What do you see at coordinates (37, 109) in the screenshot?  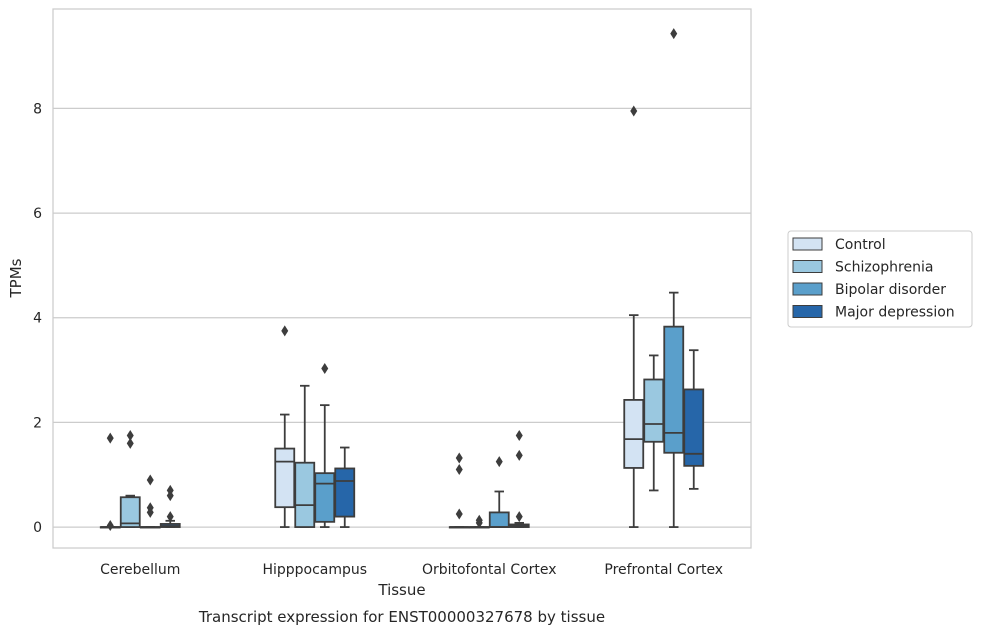 I see `y-tick-label: 8` at bounding box center [37, 109].